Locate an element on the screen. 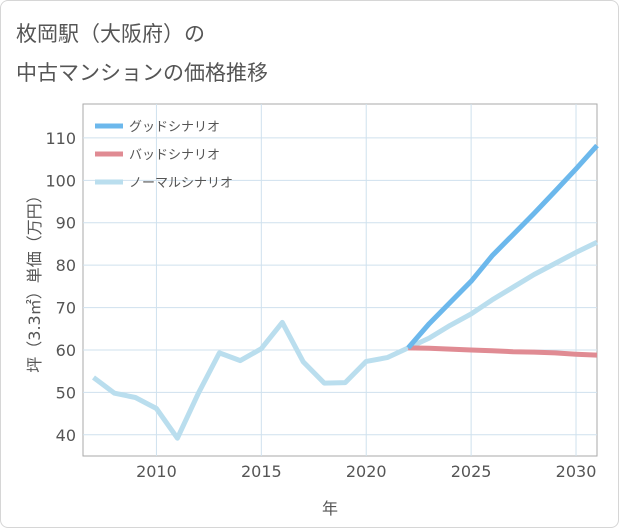 Image resolution: width=621 pixels, height=530 pixels. chart-title-line-2: 中古マンションの価格推移 is located at coordinates (142, 73).